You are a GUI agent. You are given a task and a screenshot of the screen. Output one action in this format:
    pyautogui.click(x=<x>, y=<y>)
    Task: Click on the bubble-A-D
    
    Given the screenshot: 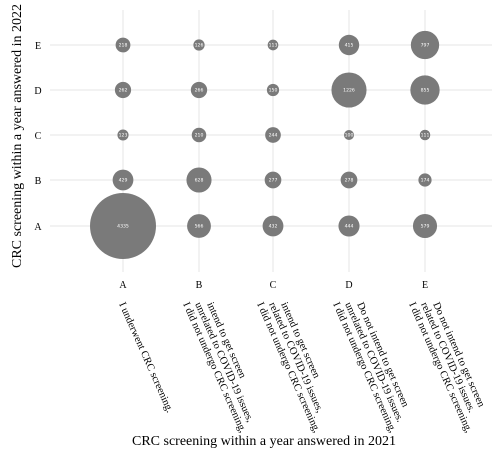 What is the action you would take?
    pyautogui.click(x=123, y=90)
    